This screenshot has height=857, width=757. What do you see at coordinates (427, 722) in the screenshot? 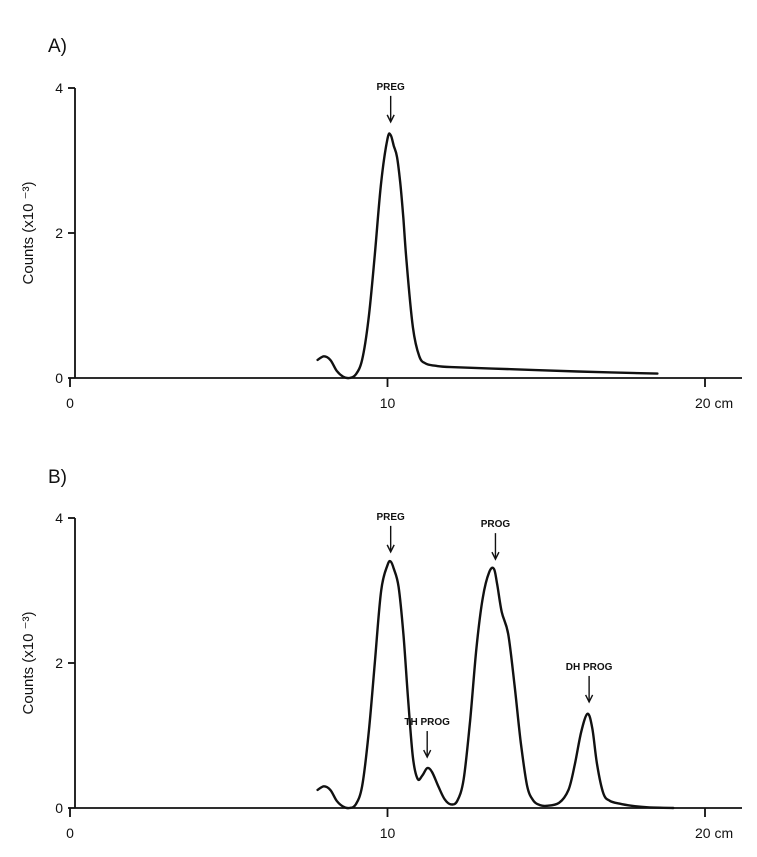
I see `peak-label: TH PROG` at bounding box center [427, 722].